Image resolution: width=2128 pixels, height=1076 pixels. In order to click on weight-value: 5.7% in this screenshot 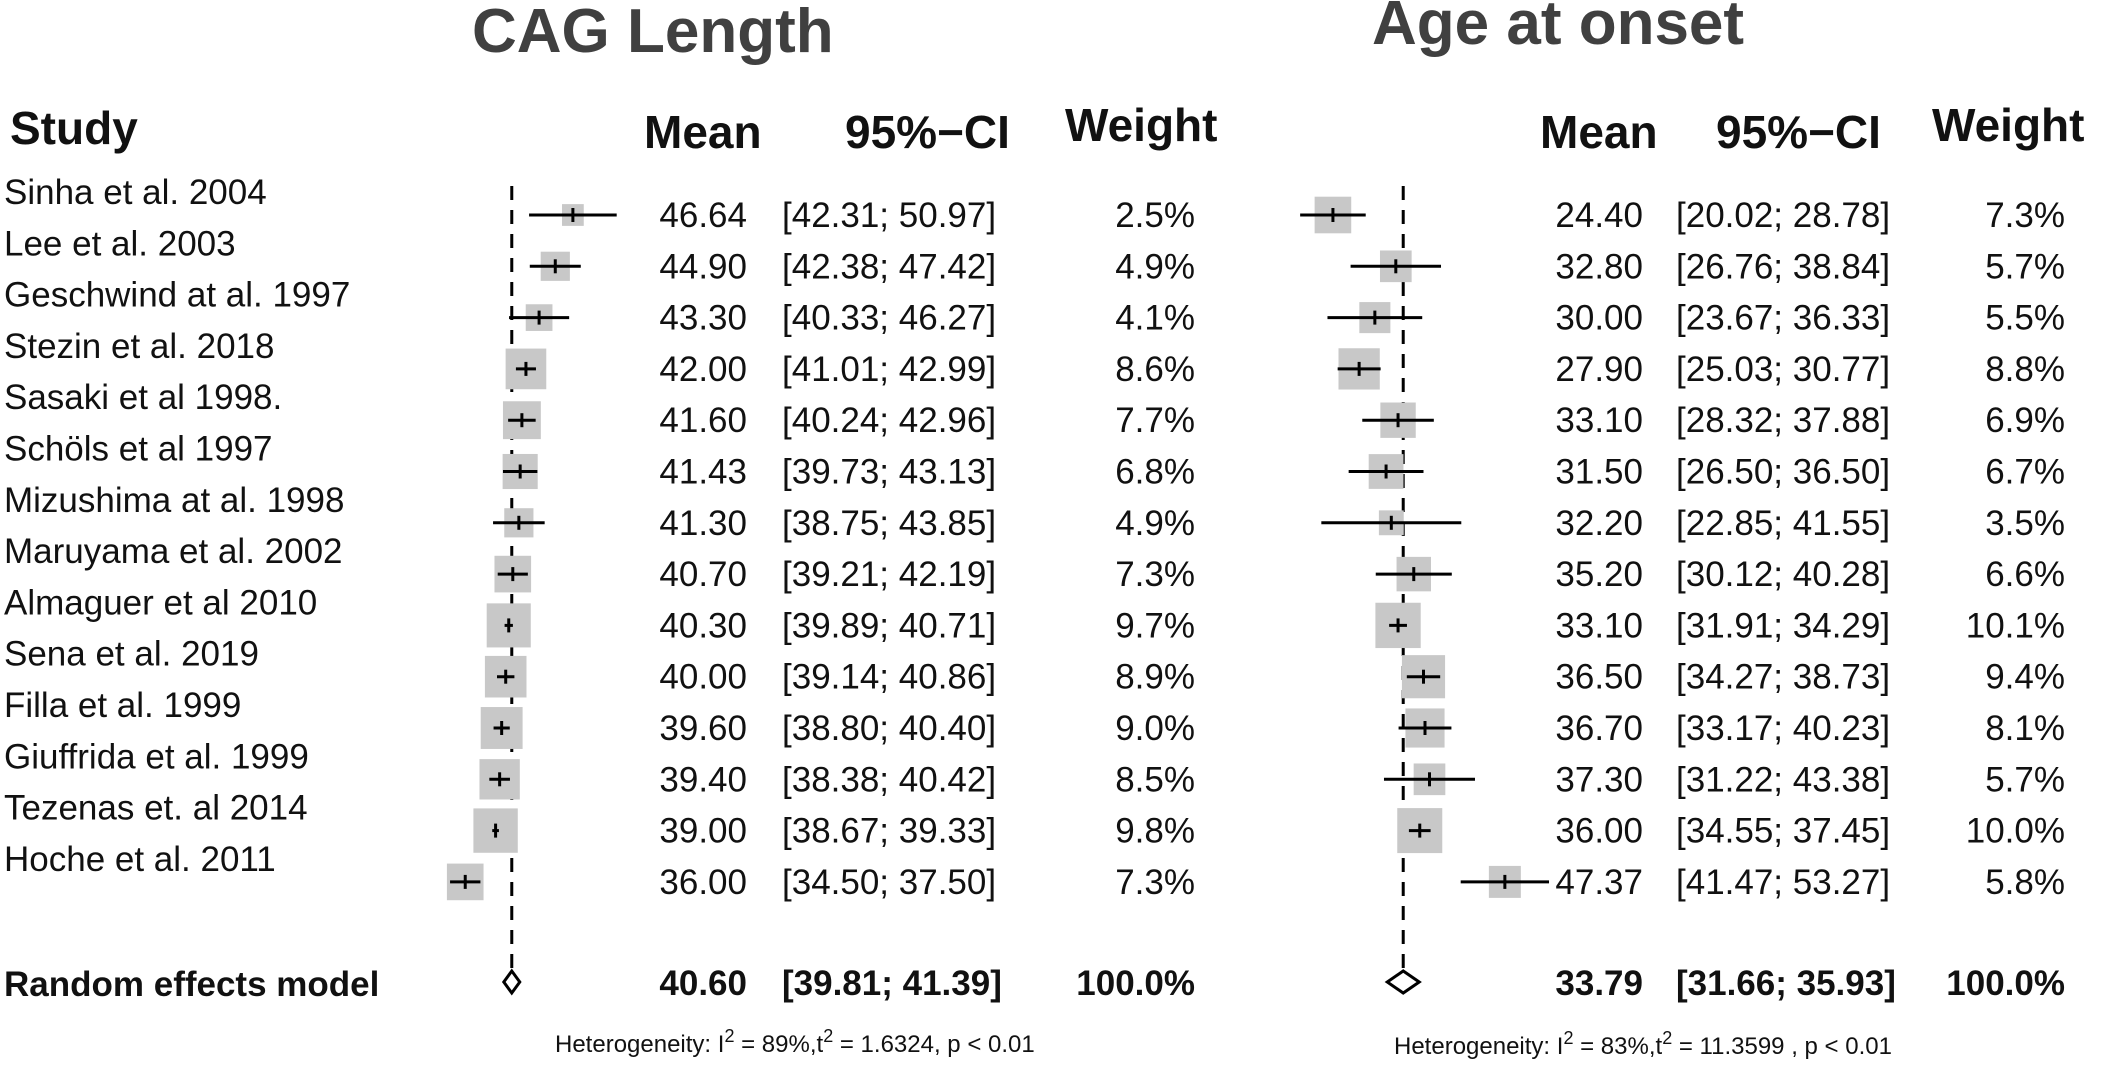, I will do `click(2025, 266)`.